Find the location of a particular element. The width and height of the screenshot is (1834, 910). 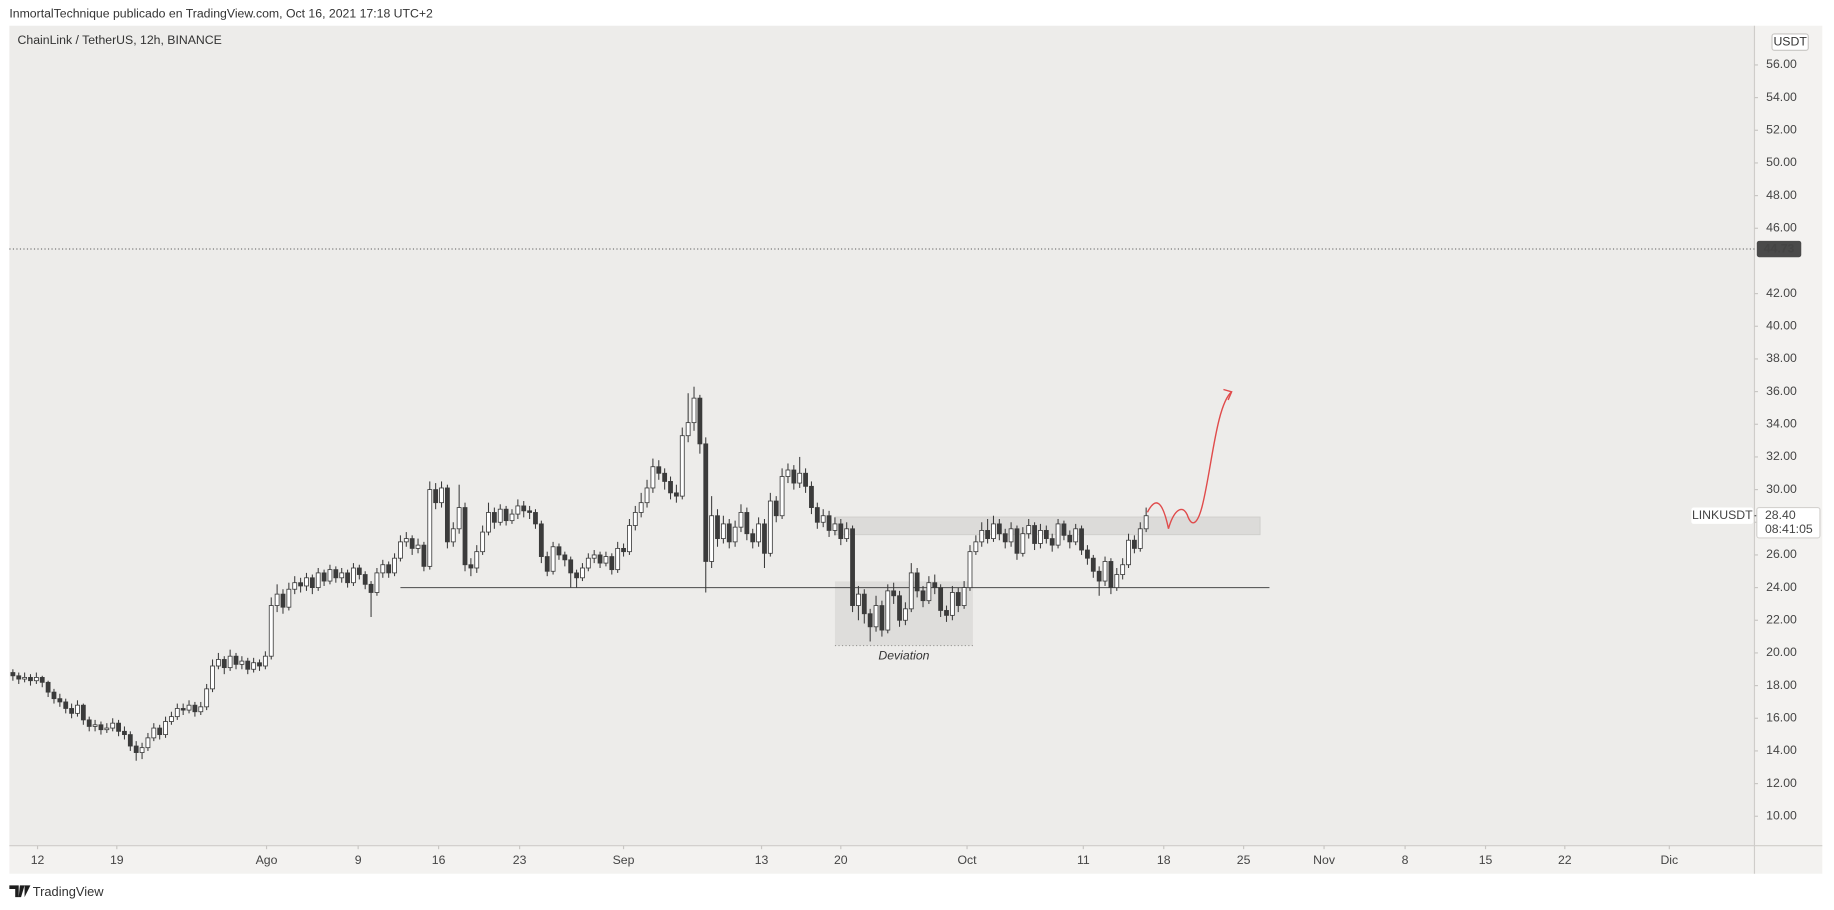

y-tick-label: 54.00 is located at coordinates (1781, 97).